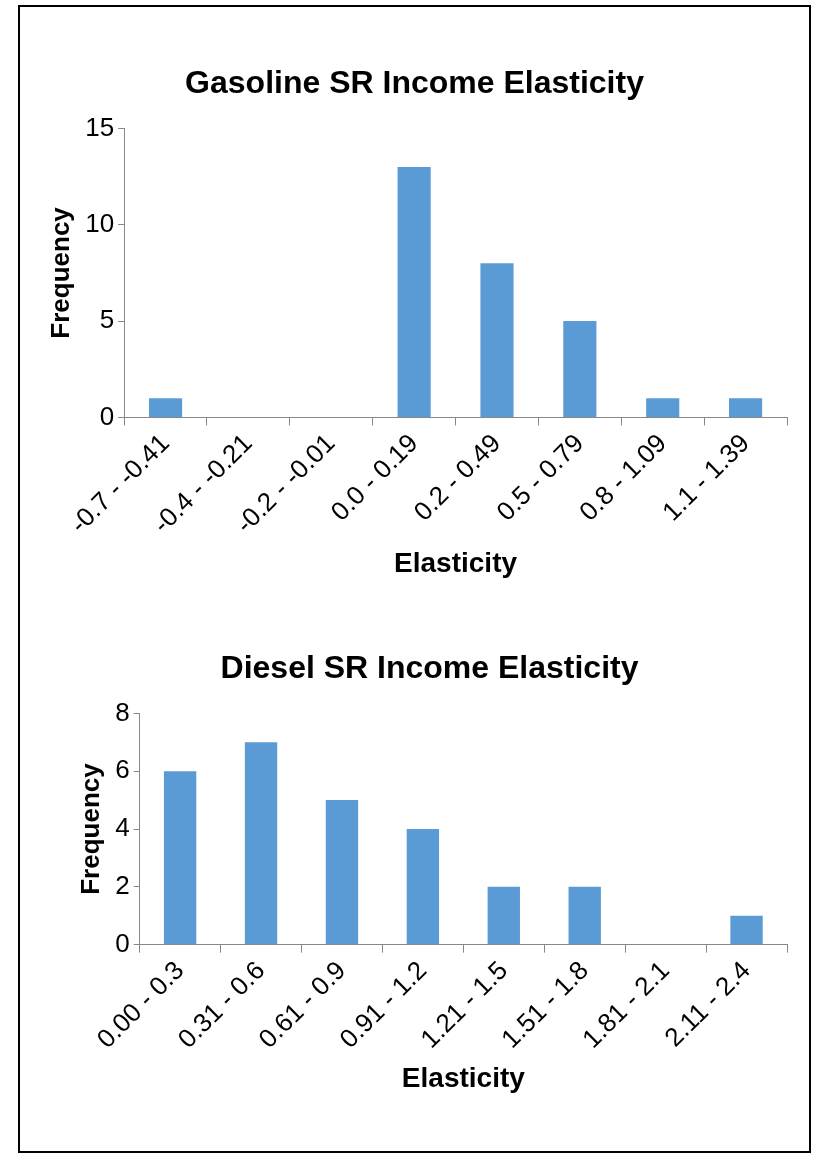 Image resolution: width=815 pixels, height=1155 pixels. What do you see at coordinates (122, 769) in the screenshot?
I see `y-tick-label: 6` at bounding box center [122, 769].